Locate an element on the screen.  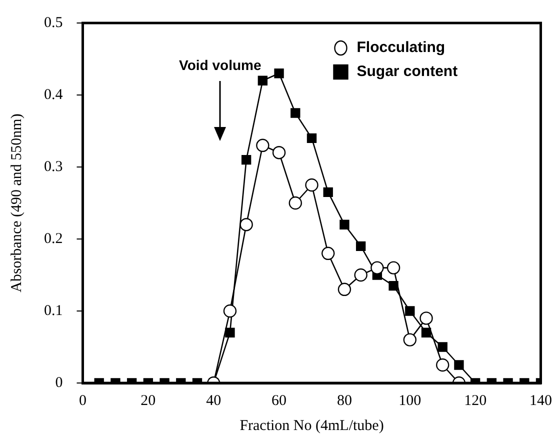
y-tick-label: 0.3 is located at coordinates (53, 166).